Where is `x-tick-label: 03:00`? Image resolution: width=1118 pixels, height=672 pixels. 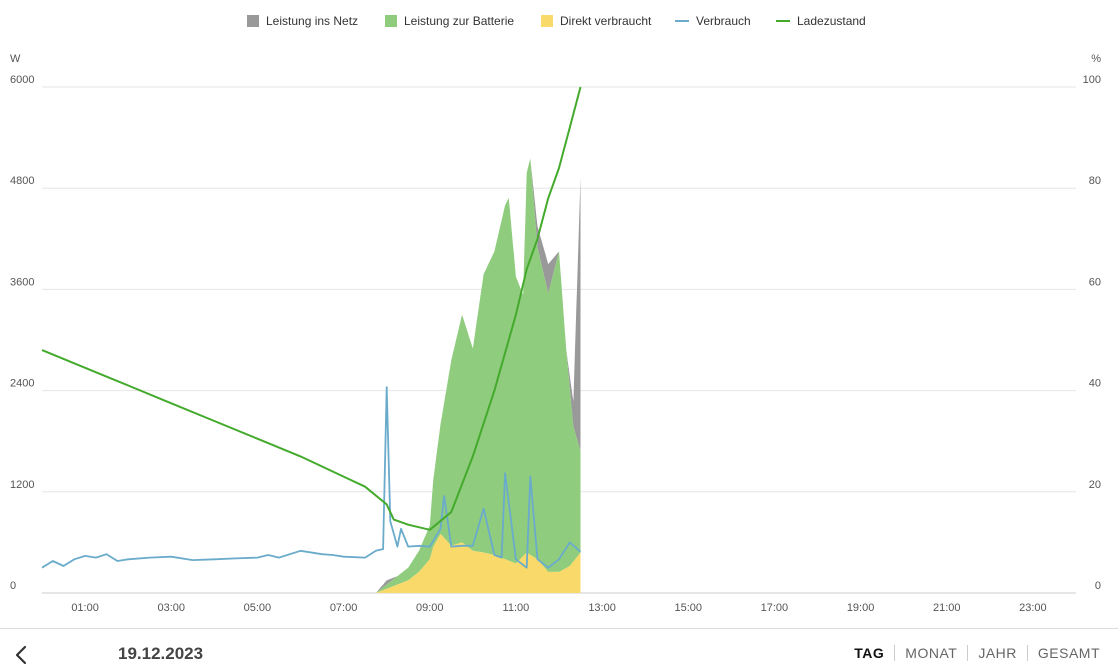 x-tick-label: 03:00 is located at coordinates (171, 608).